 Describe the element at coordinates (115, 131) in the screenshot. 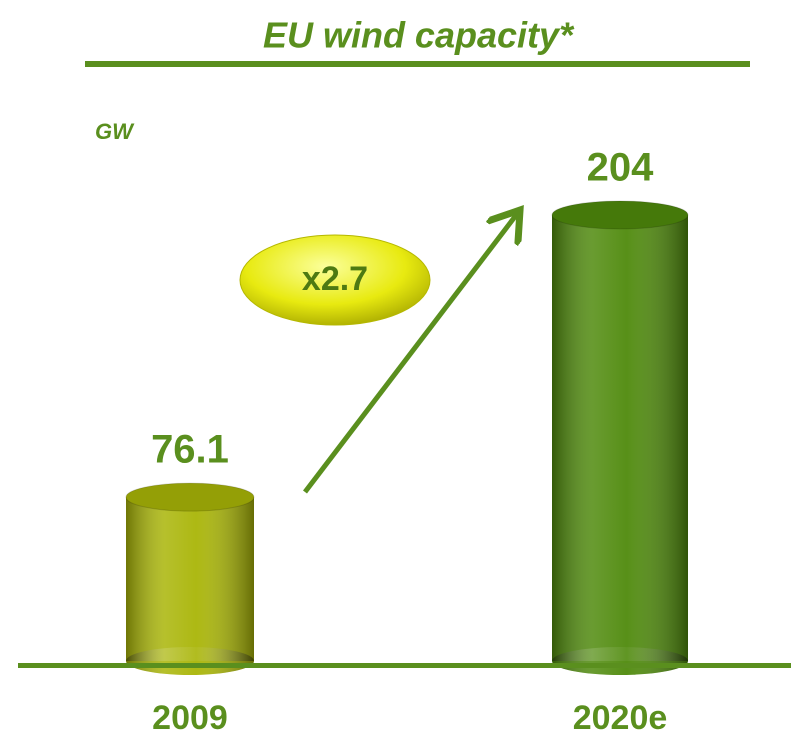

I see `unit-label: GW` at that location.